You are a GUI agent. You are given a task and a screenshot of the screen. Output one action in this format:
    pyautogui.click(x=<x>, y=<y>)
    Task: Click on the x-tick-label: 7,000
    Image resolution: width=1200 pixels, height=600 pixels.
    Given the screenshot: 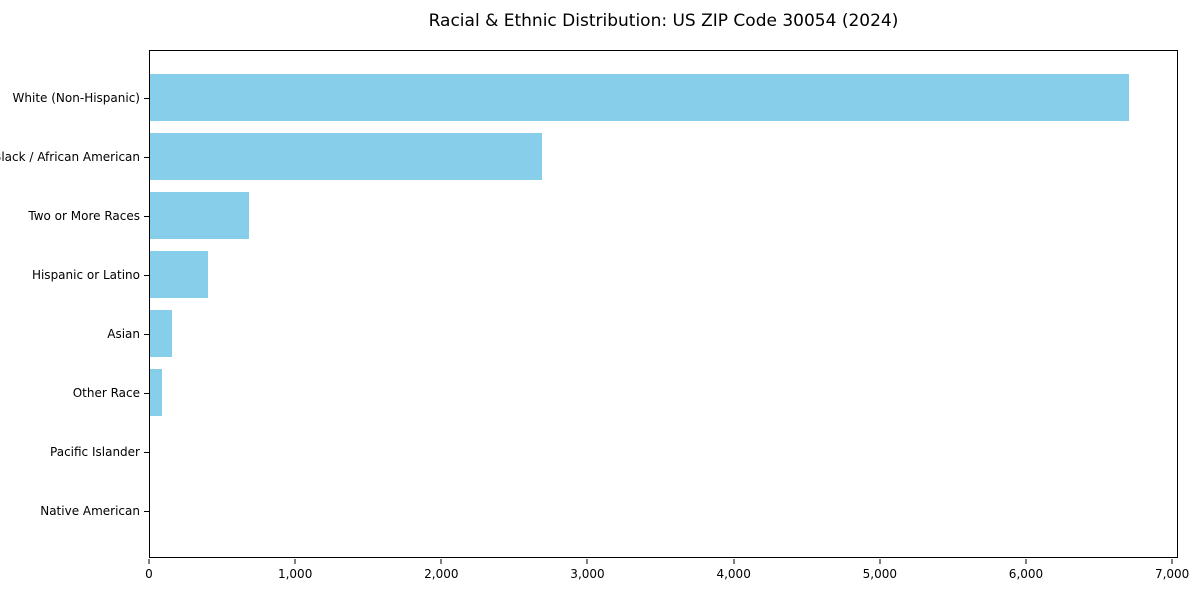 What is the action you would take?
    pyautogui.click(x=1172, y=574)
    